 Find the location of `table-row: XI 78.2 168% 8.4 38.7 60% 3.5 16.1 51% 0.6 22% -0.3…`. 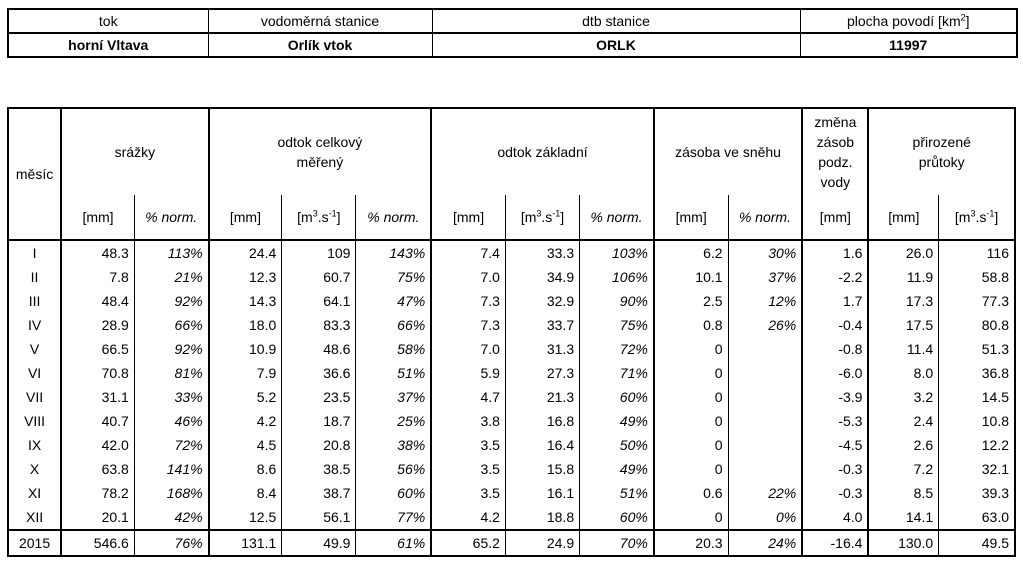

table-row: XI 78.2 168% 8.4 38.7 60% 3.5 16.1 51% 0.6 22% -0.3… is located at coordinates (511, 493).